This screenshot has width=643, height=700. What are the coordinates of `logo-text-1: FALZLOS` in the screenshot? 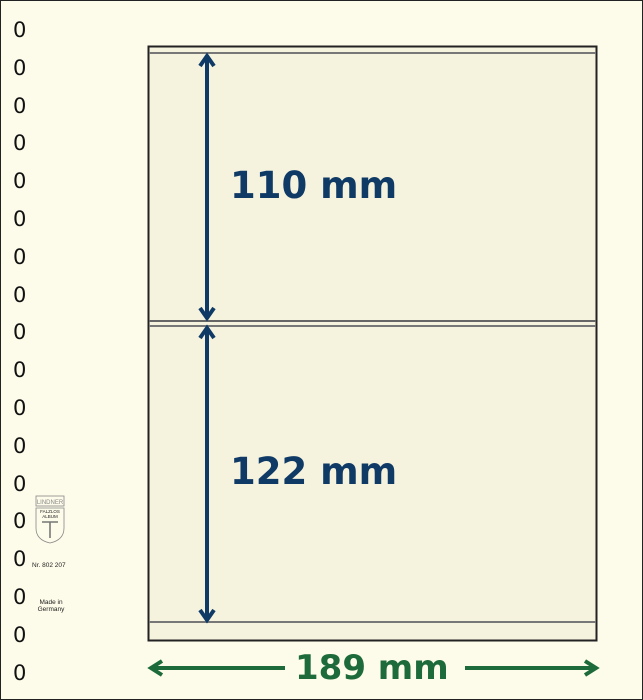 It's located at (50, 511).